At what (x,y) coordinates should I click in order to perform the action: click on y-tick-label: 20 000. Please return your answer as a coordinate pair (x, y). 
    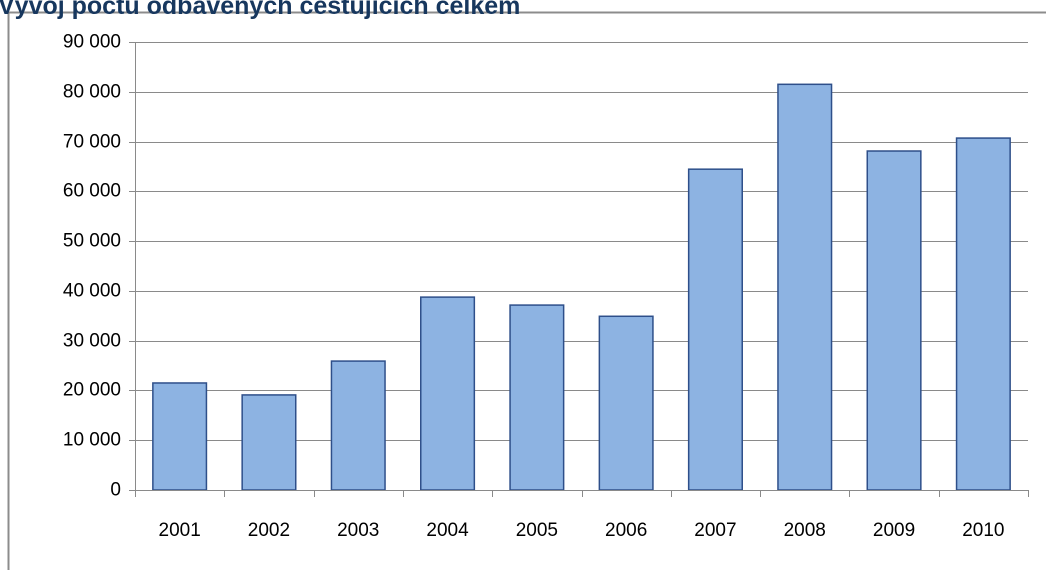
    Looking at the image, I should click on (92, 390).